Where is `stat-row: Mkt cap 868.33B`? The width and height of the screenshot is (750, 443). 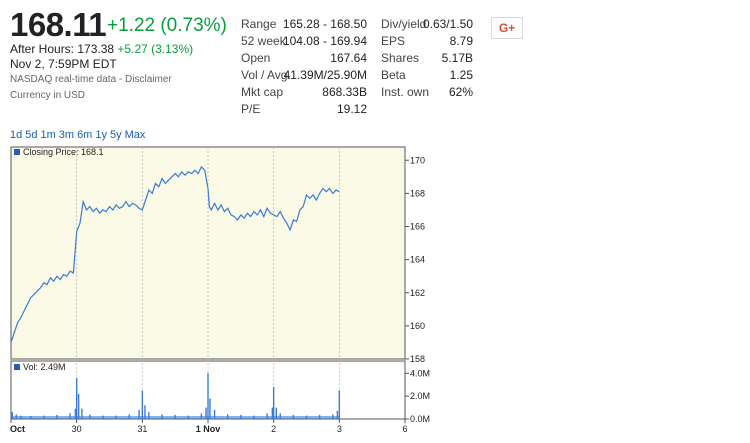
stat-row: Mkt cap 868.33B is located at coordinates (304, 92).